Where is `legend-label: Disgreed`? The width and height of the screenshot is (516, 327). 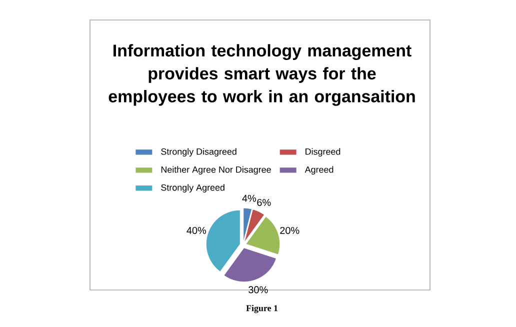
legend-label: Disgreed is located at coordinates (323, 152).